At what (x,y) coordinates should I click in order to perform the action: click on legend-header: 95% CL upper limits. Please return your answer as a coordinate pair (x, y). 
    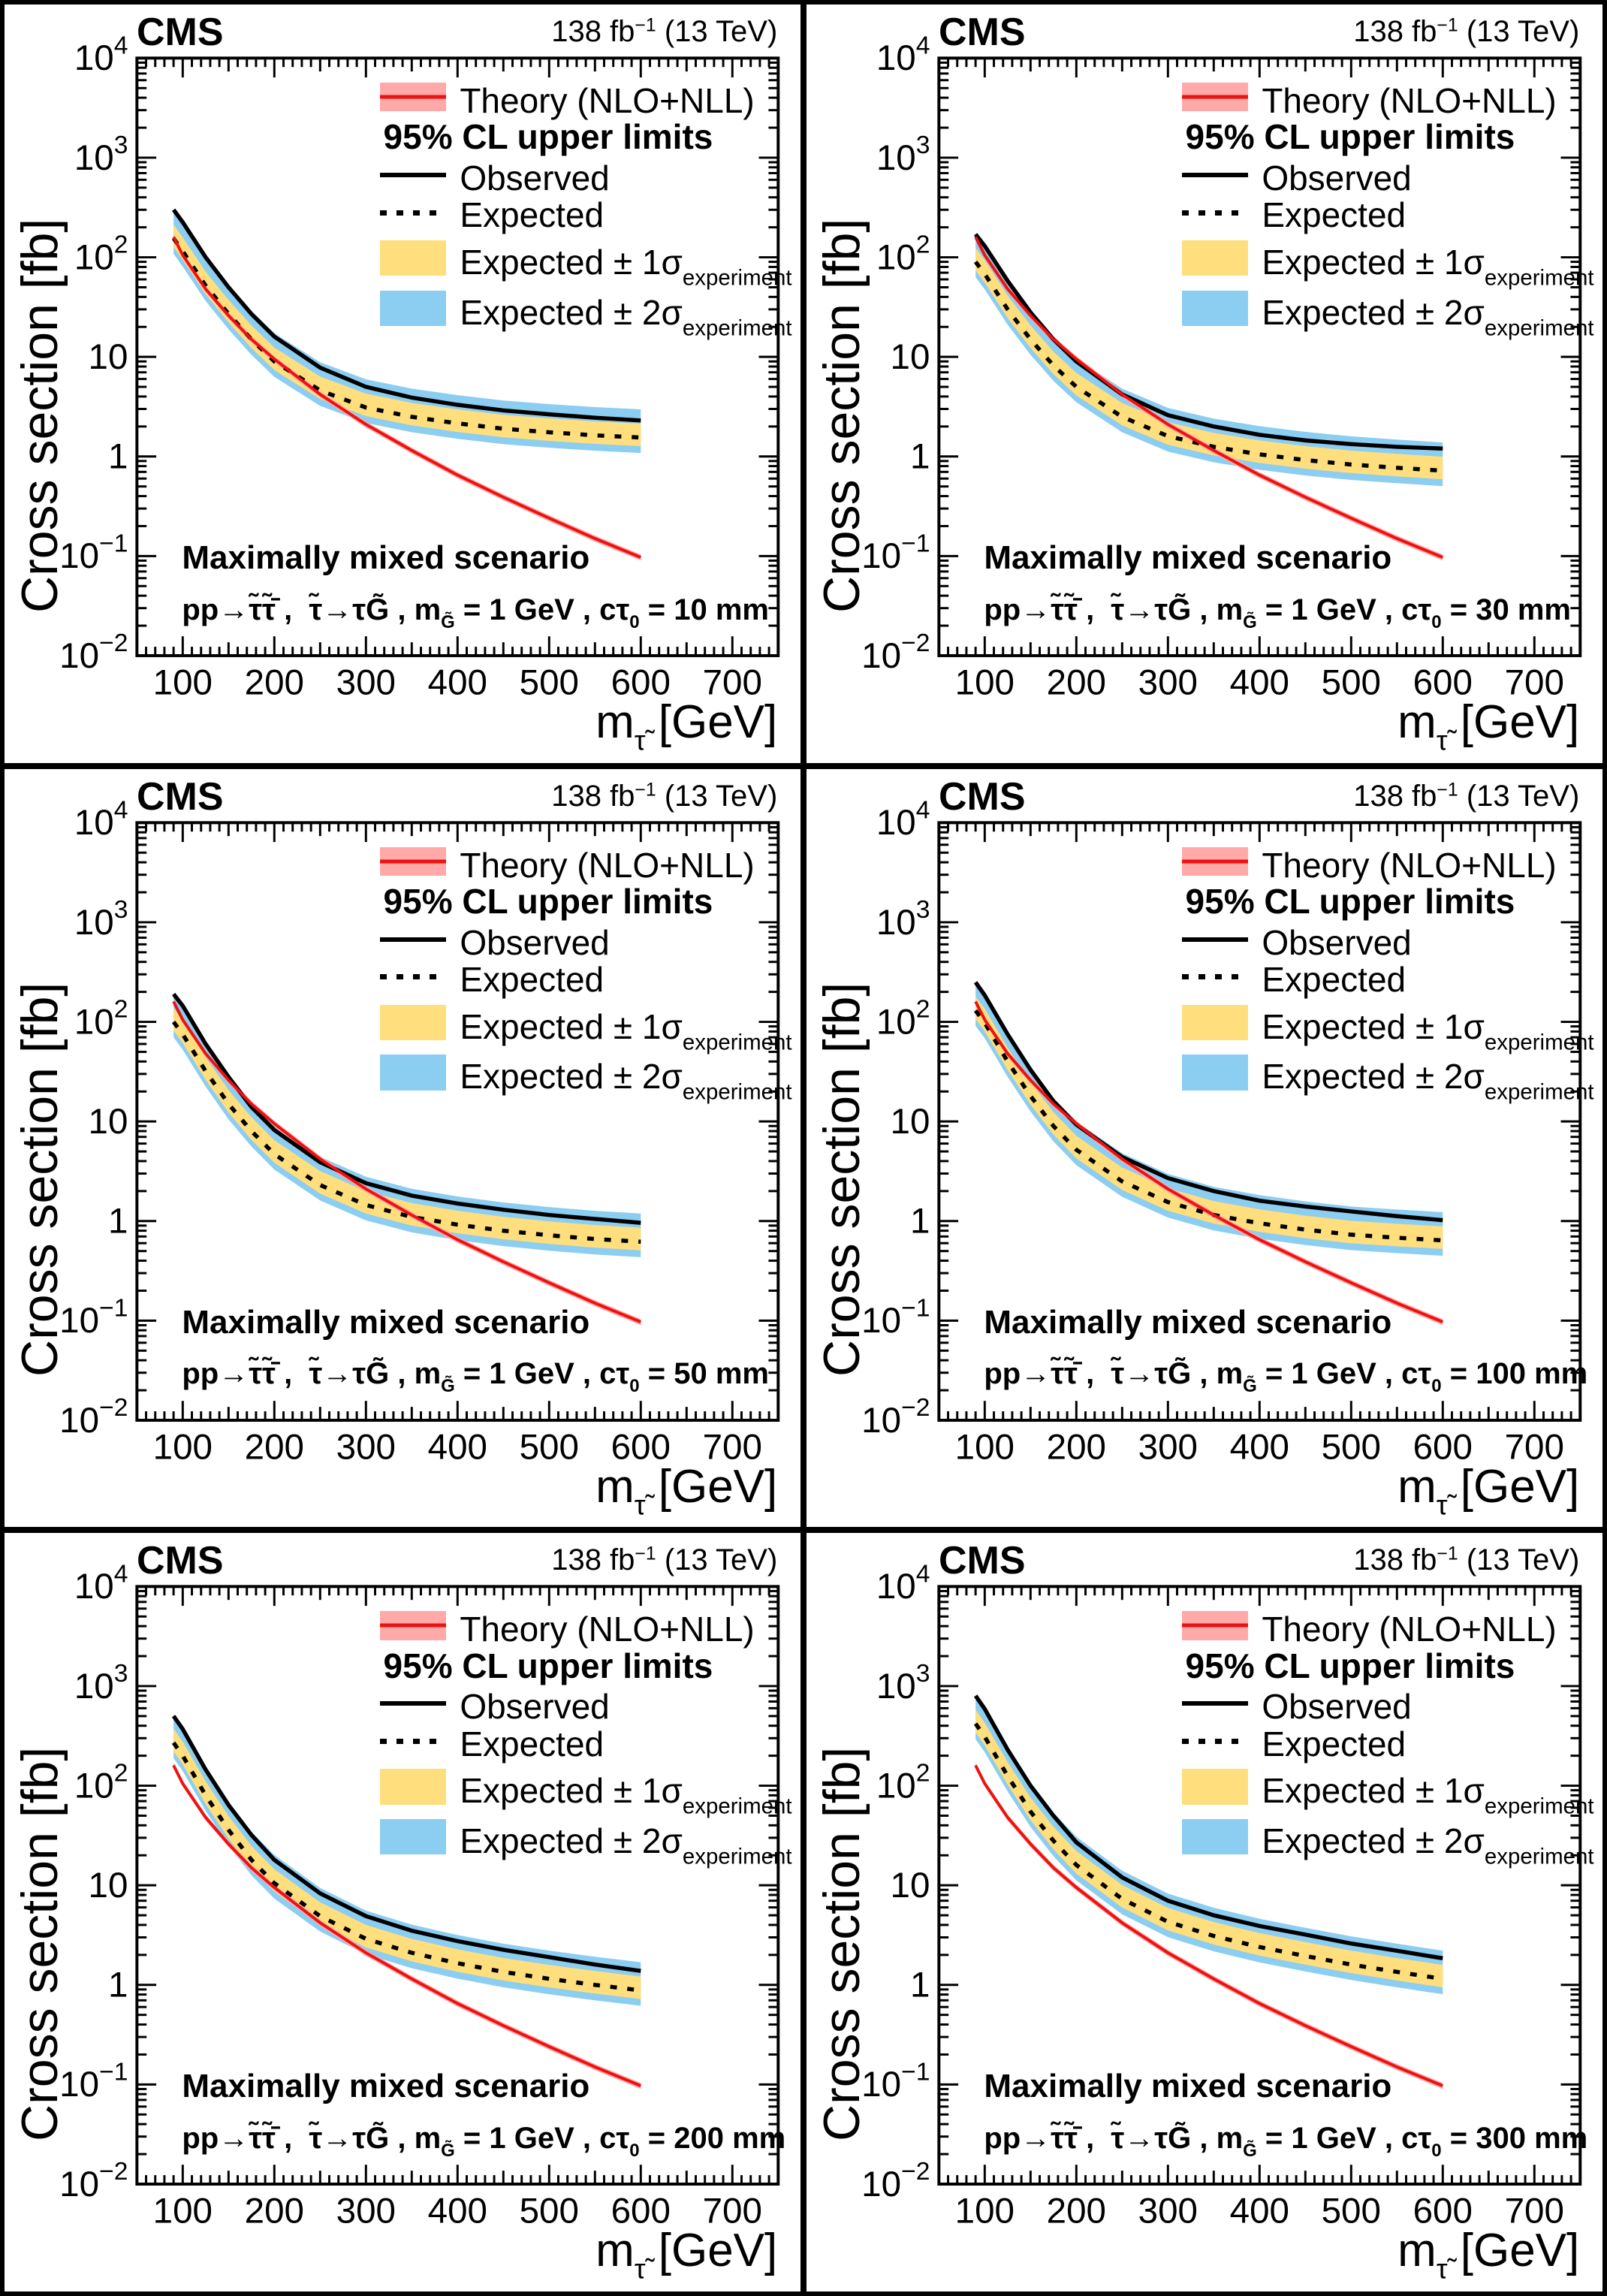
    Looking at the image, I should click on (548, 902).